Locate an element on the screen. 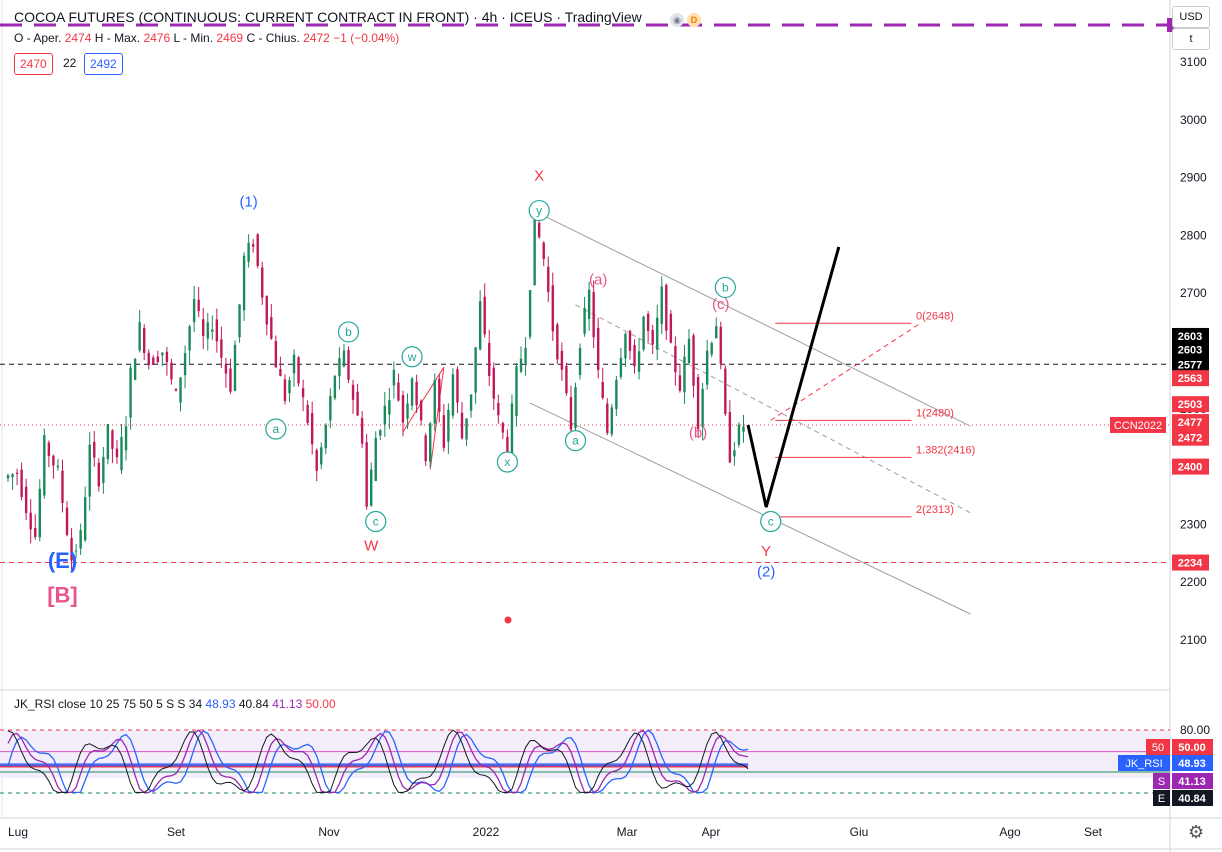  marker-dot is located at coordinates (508, 620).